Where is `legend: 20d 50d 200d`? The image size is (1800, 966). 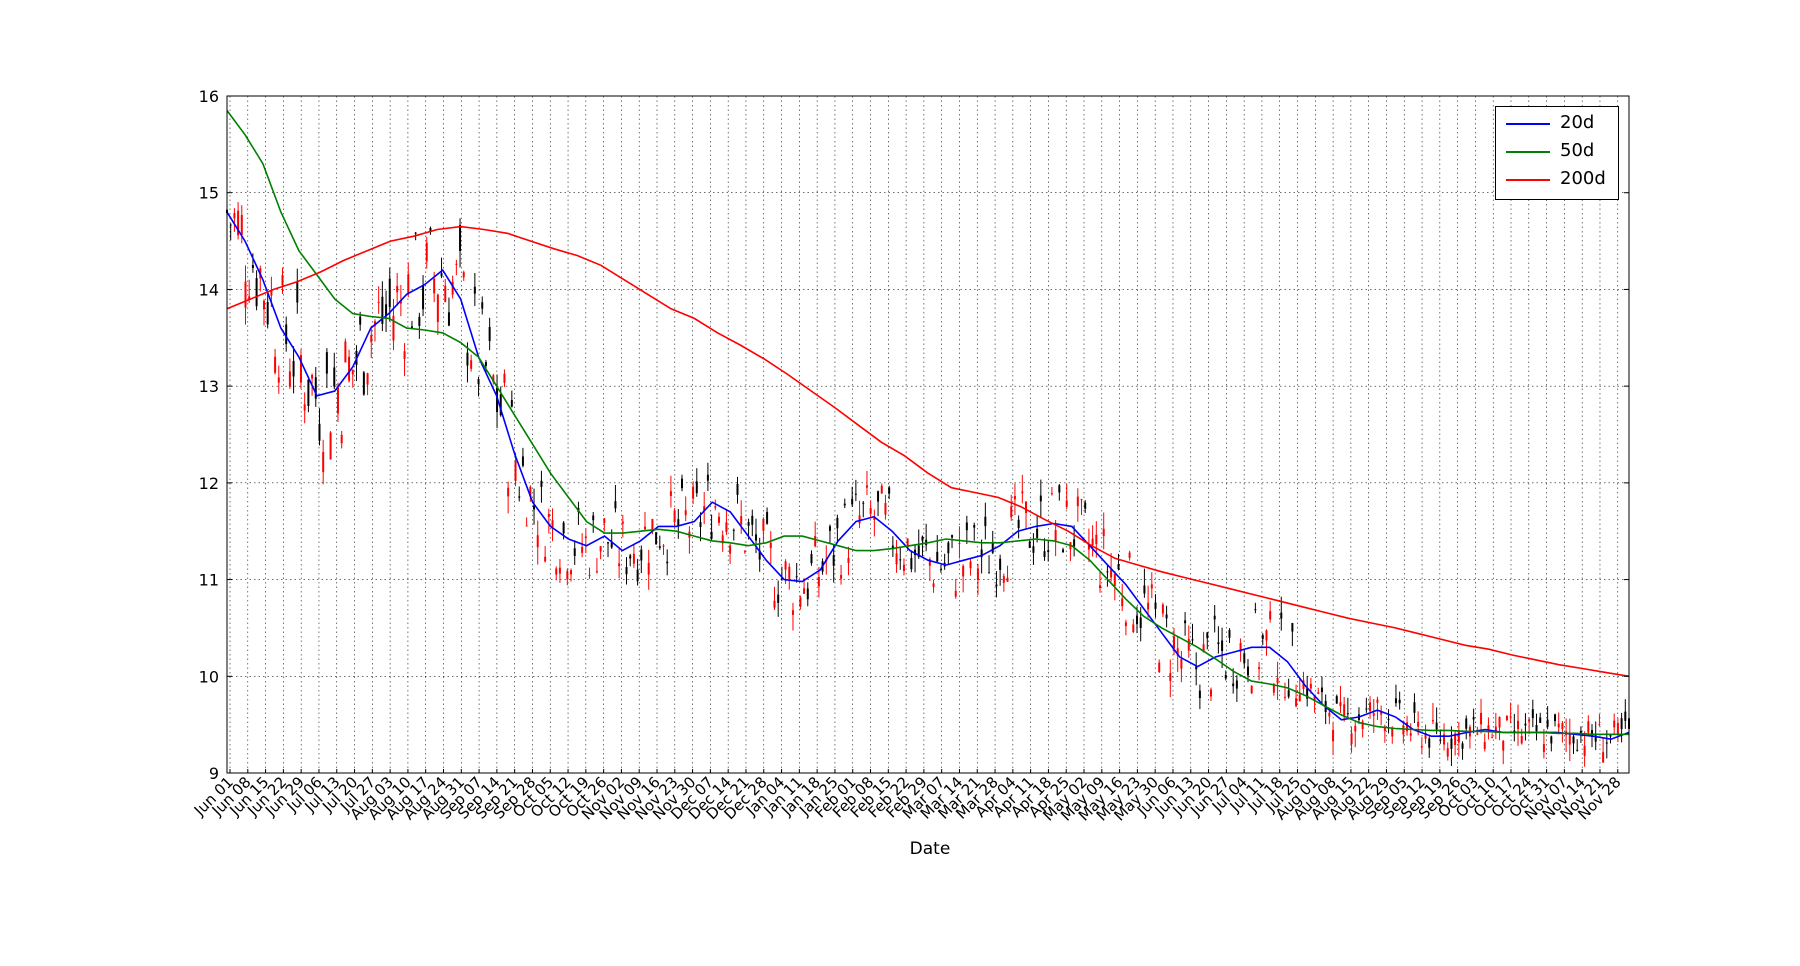 legend: 20d 50d 200d is located at coordinates (1557, 153).